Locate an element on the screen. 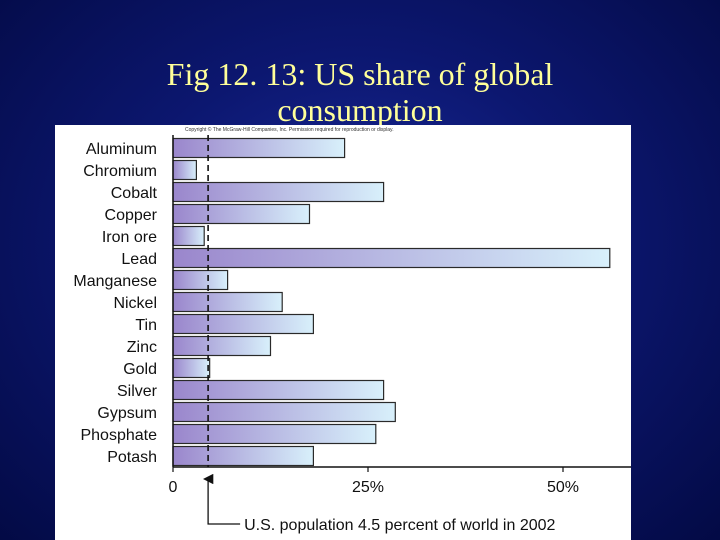  reference-arrow is located at coordinates (221, 499).